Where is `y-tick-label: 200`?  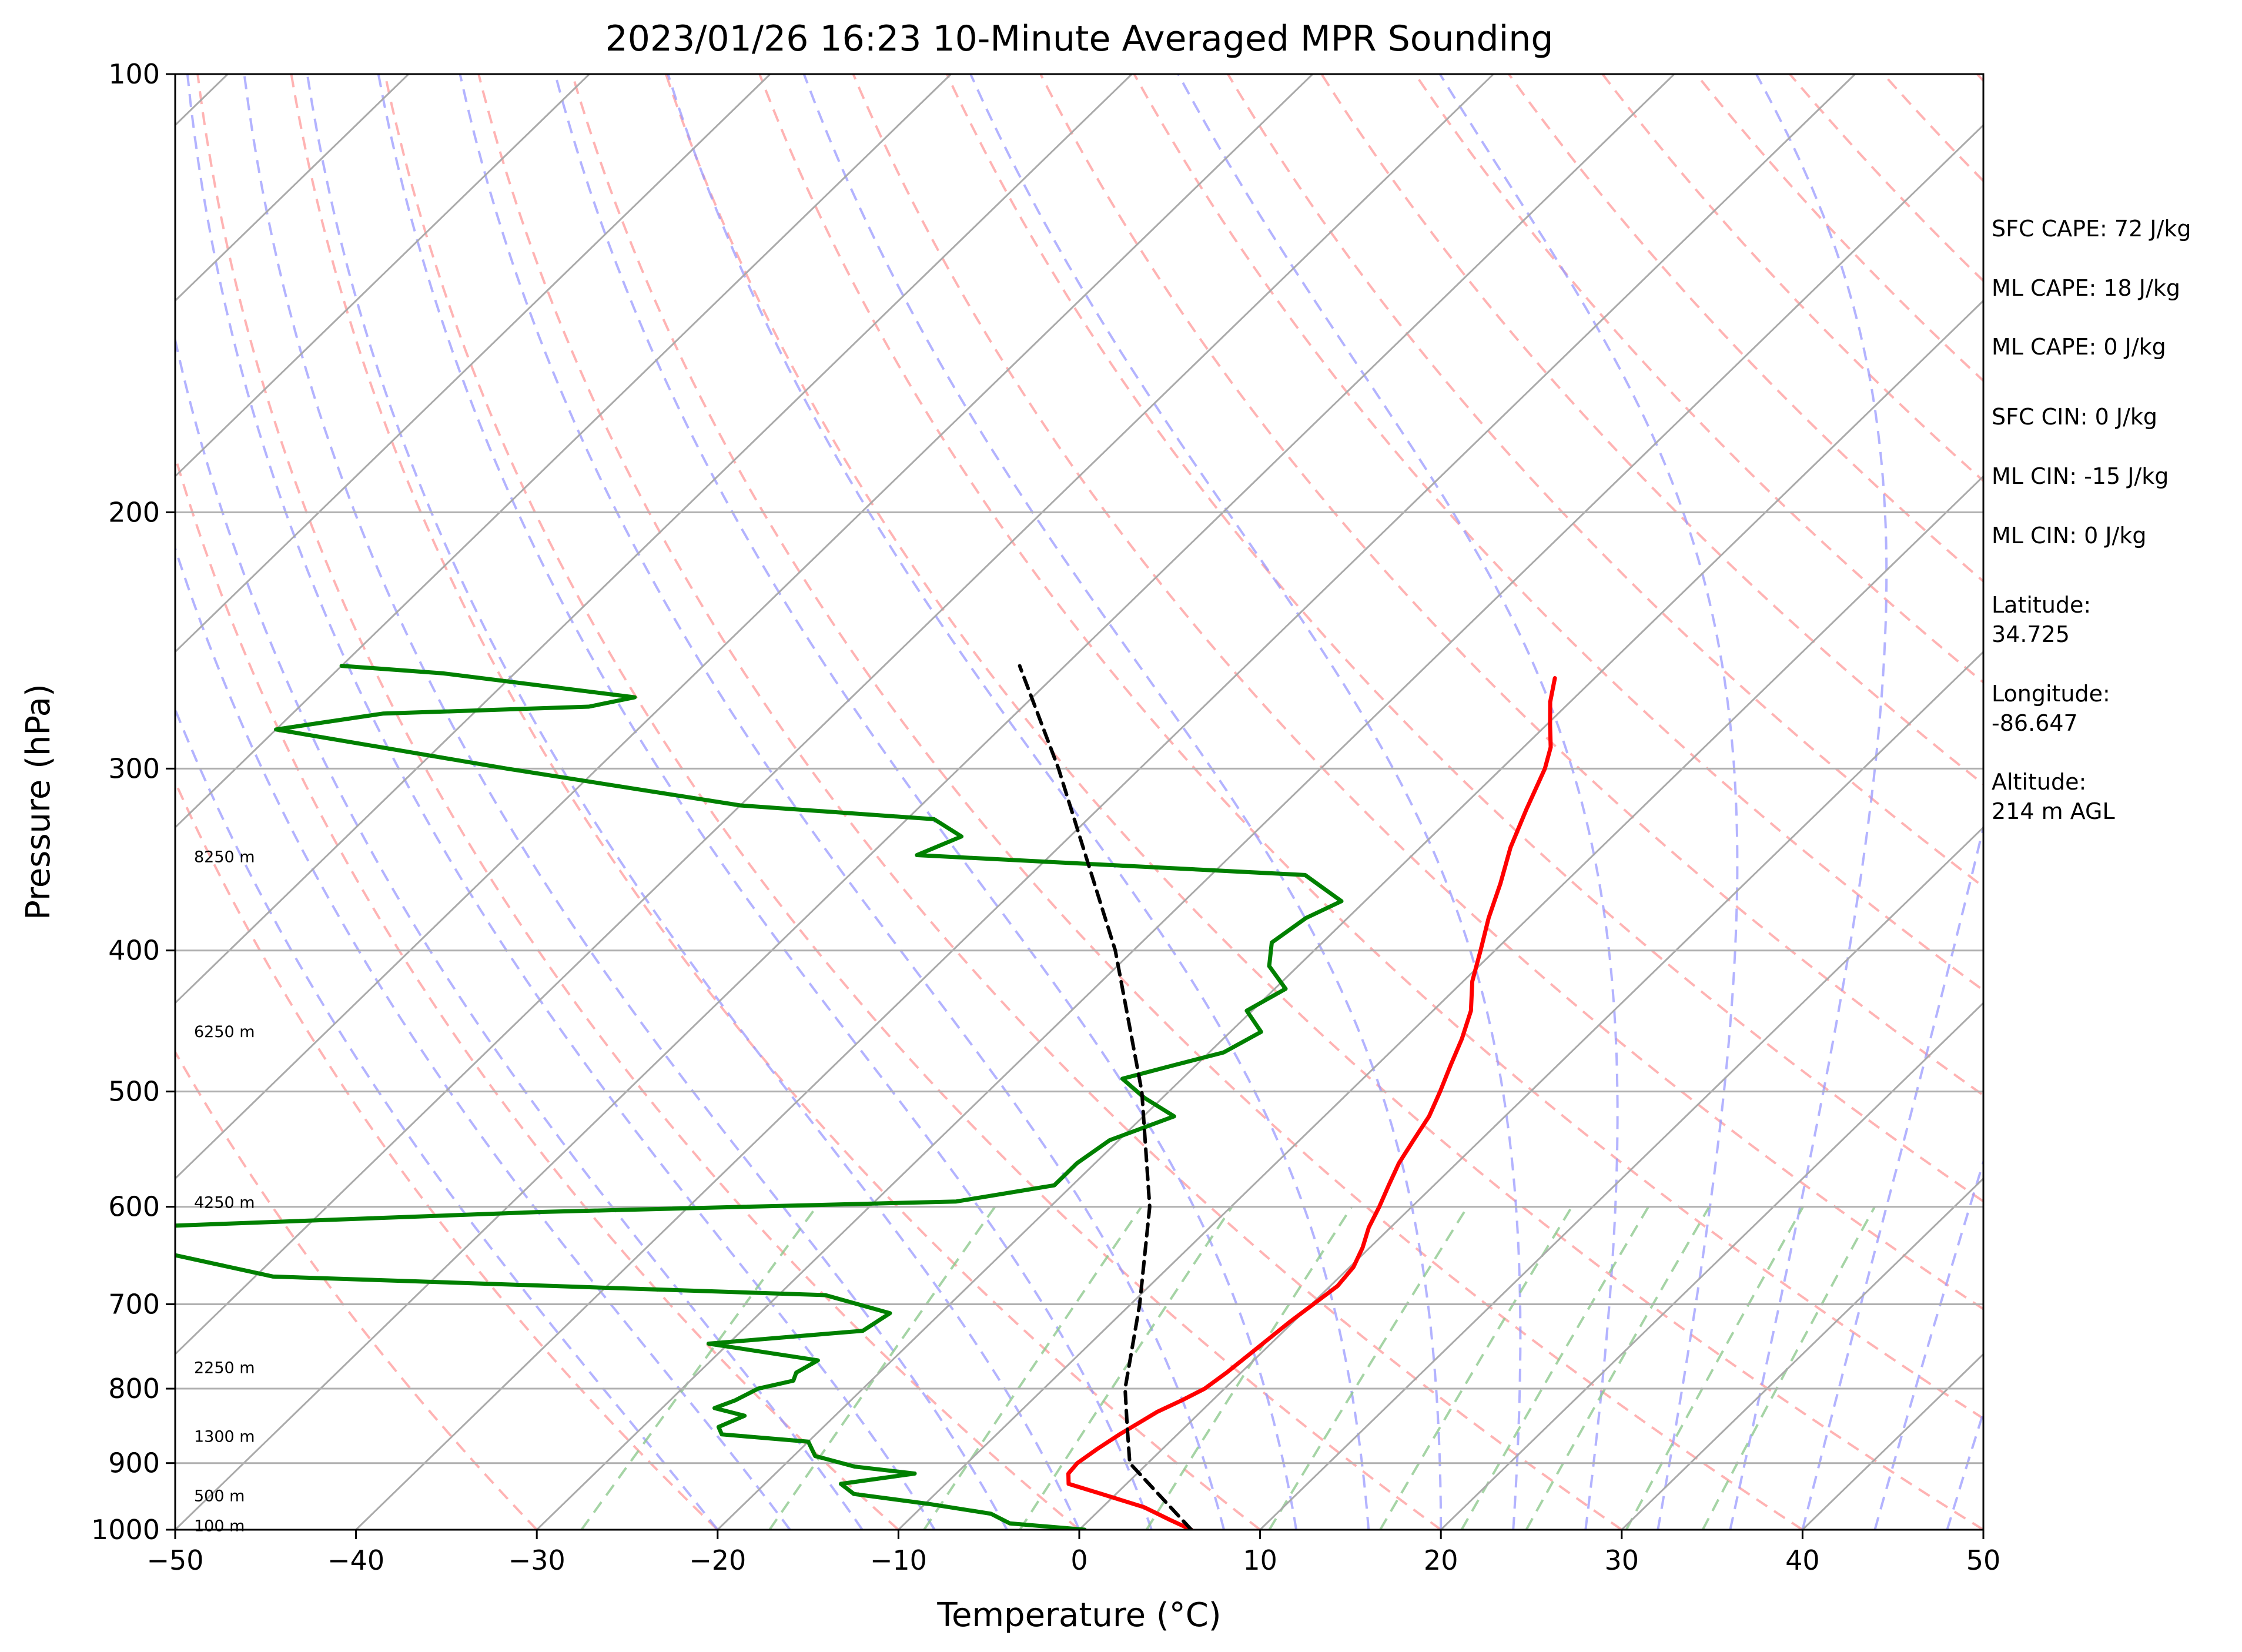
y-tick-label: 200 is located at coordinates (134, 512).